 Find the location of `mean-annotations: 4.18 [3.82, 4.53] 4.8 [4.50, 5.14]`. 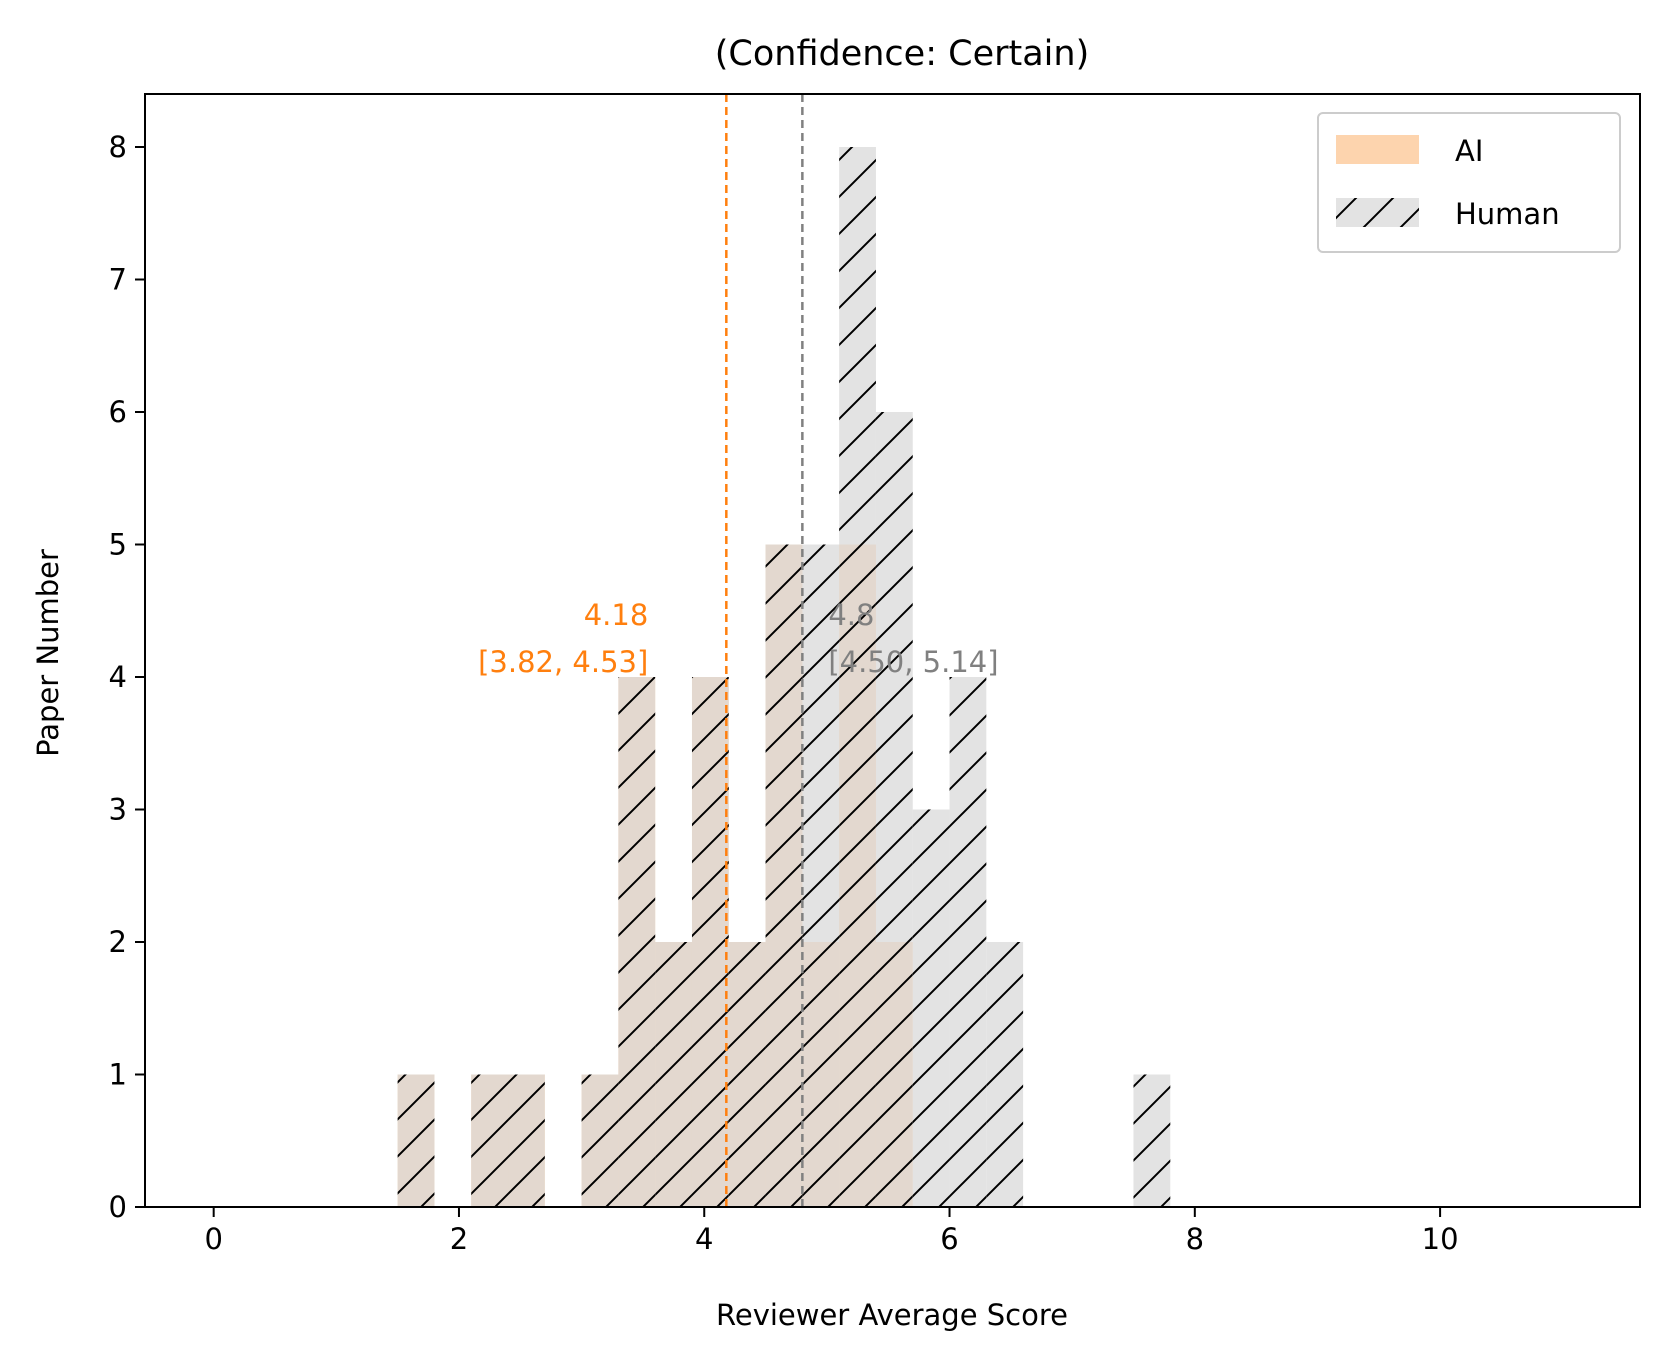

mean-annotations: 4.18 [3.82, 4.53] 4.8 [4.50, 5.14] is located at coordinates (738, 638).